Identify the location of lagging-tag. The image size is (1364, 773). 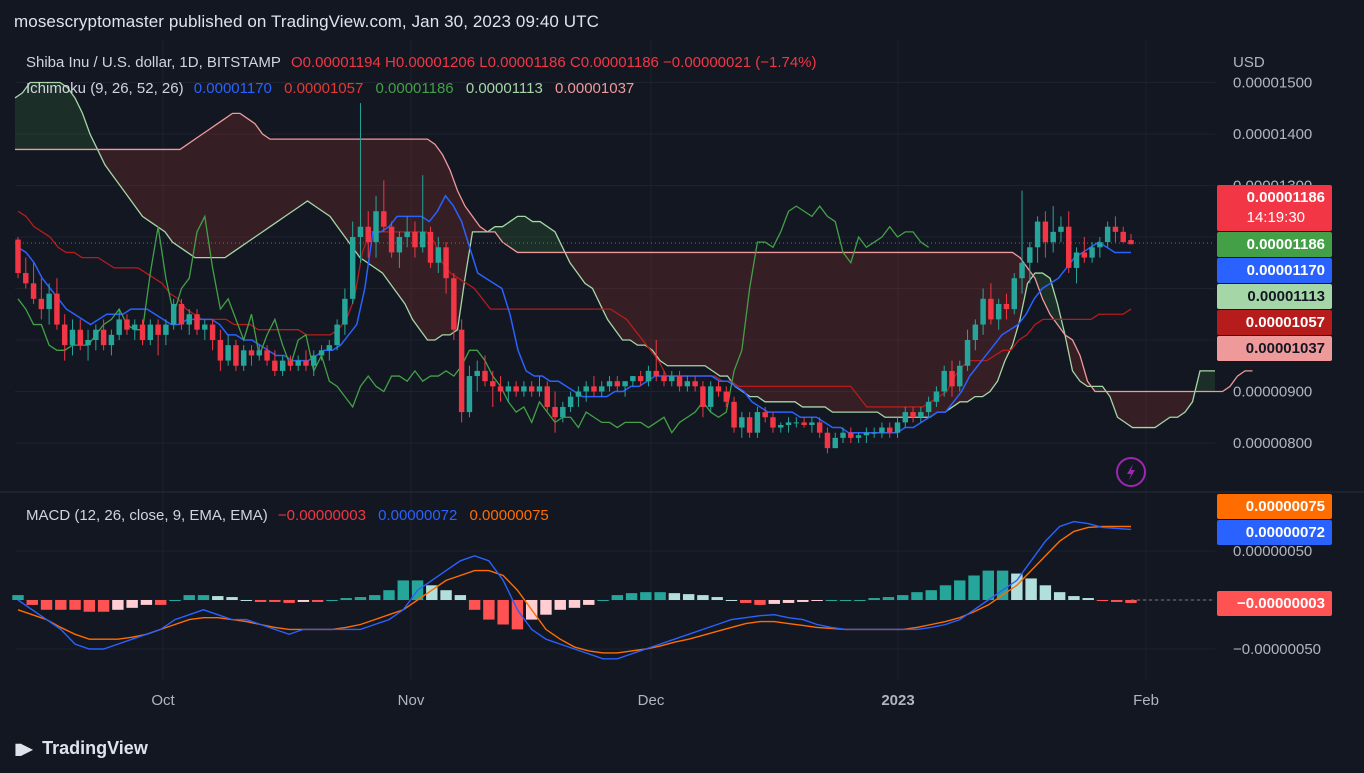
(1274, 244).